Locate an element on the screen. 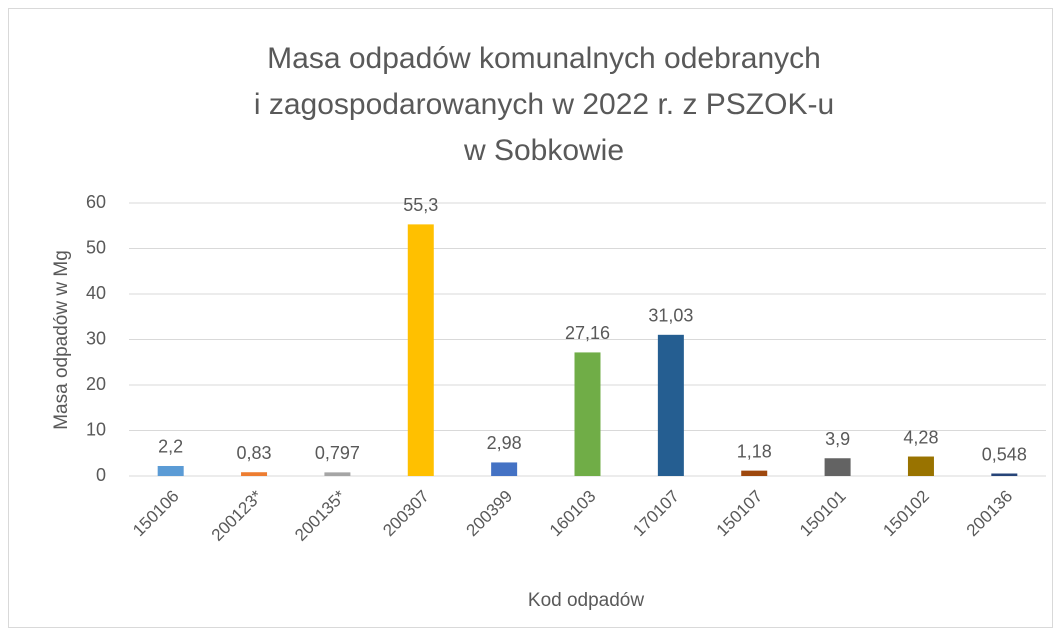 This screenshot has height=641, width=1062. chart-title: Masa odpadów komunalnych odebranych is located at coordinates (544, 58).